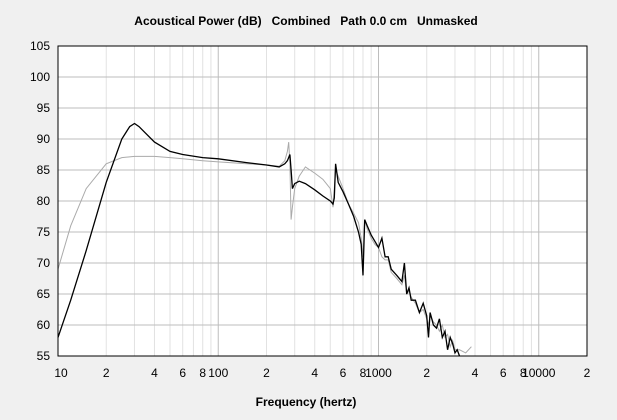  I want to click on x-tick-label: 10000, so click(539, 373).